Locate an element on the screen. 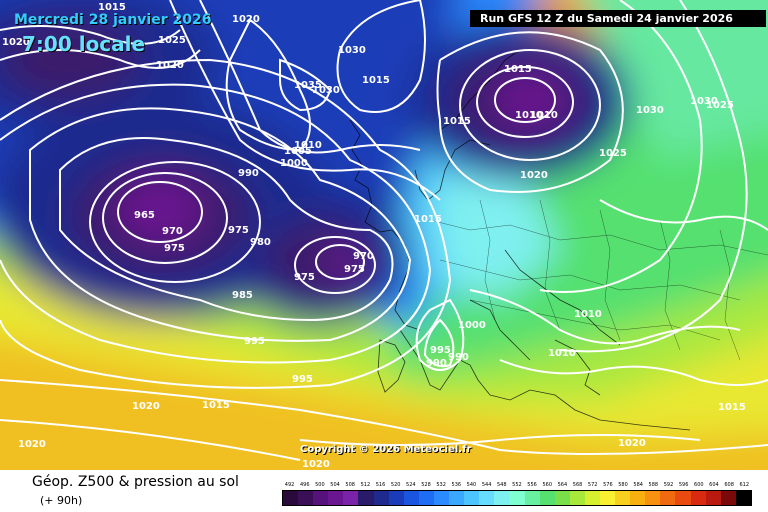  scale-value: 564 is located at coordinates (562, 485).